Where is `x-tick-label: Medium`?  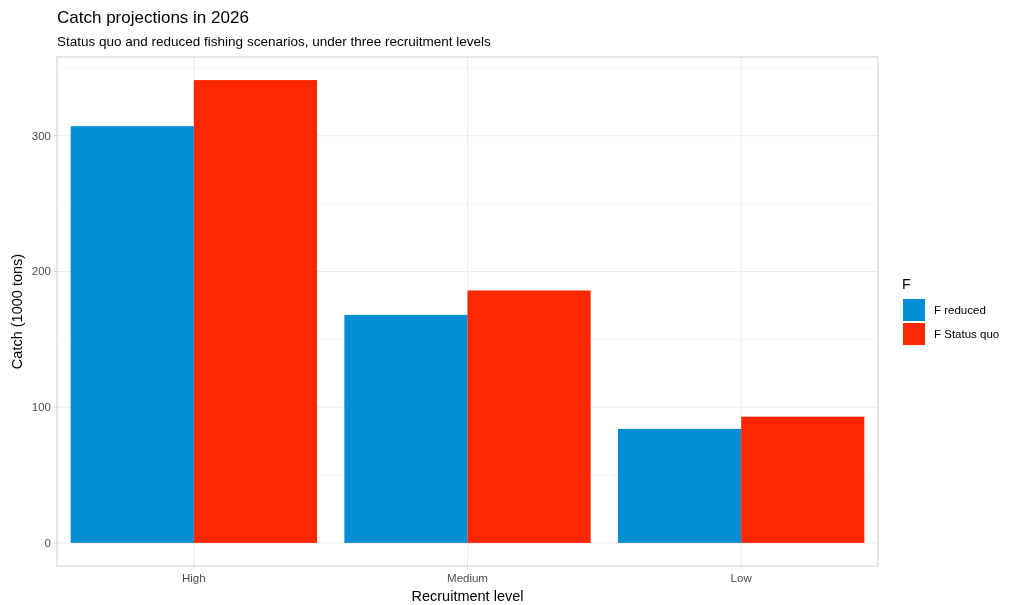
x-tick-label: Medium is located at coordinates (467, 578).